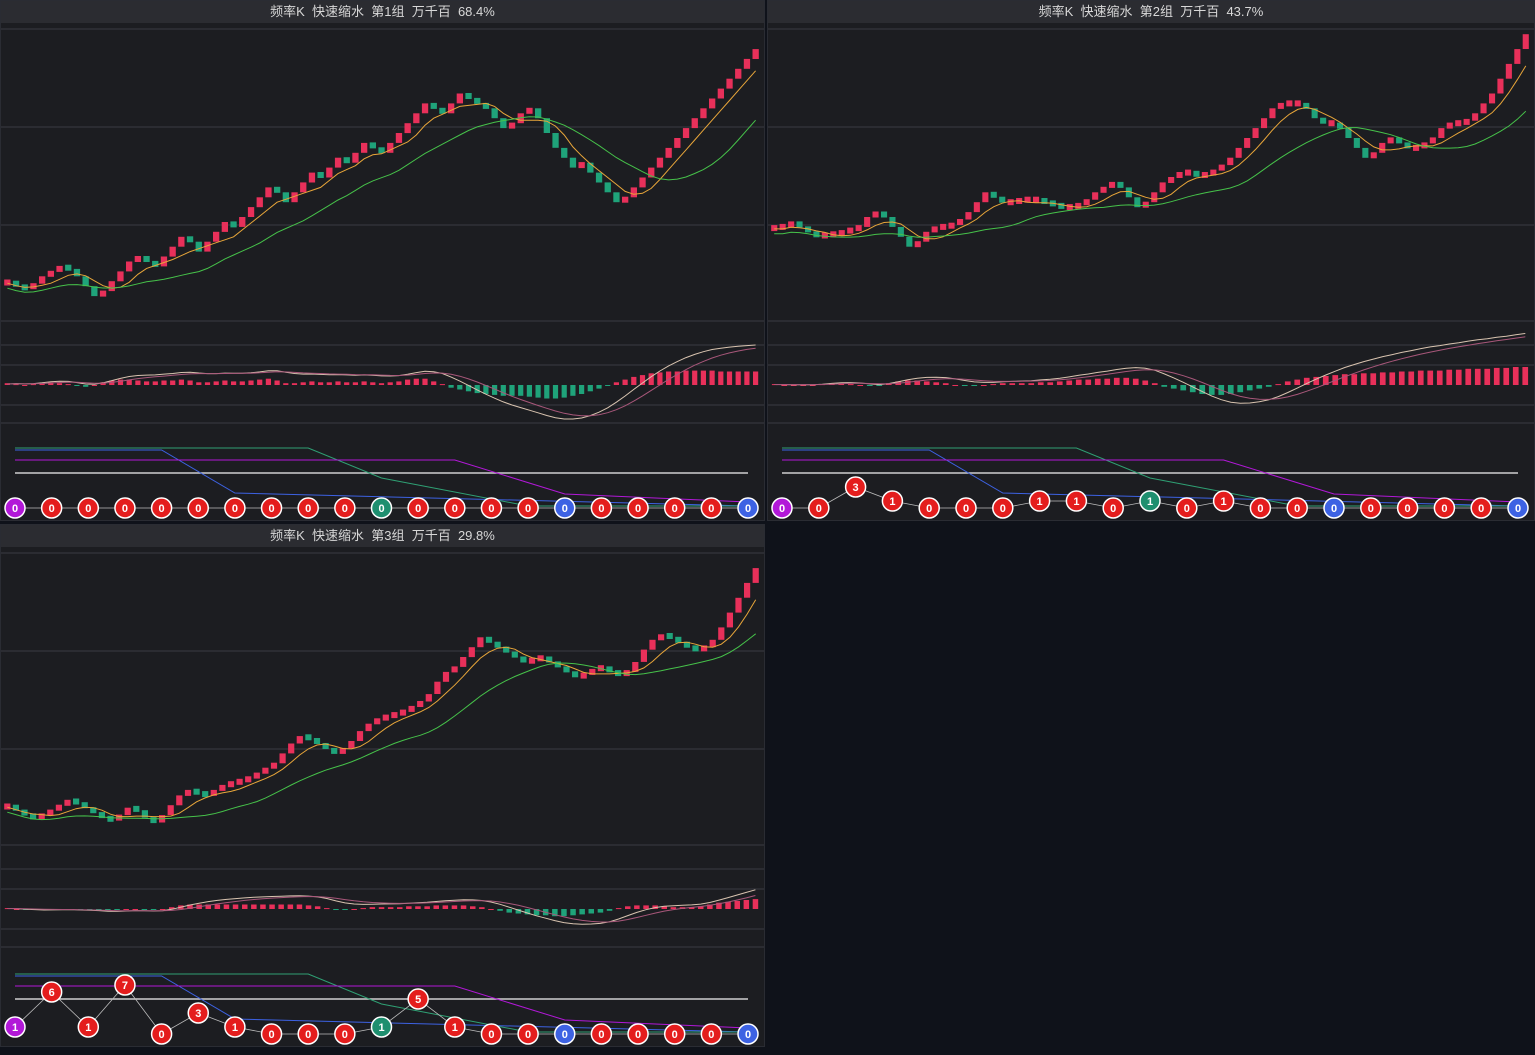  Describe the element at coordinates (52, 993) in the screenshot. I see `value-badge-label: 6` at that location.